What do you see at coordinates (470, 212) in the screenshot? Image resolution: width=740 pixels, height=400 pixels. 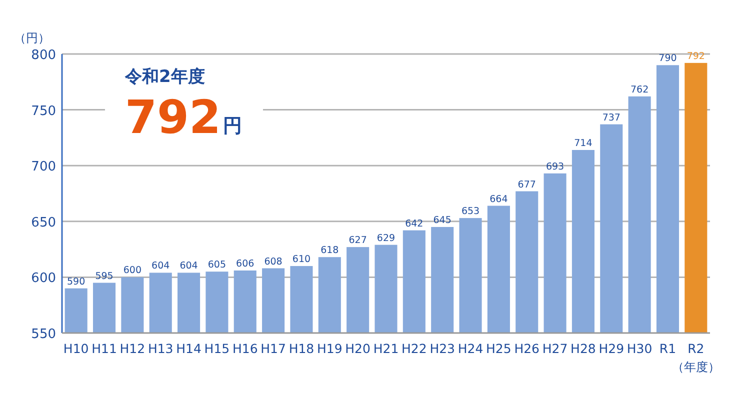 I see `data-label: 653` at bounding box center [470, 212].